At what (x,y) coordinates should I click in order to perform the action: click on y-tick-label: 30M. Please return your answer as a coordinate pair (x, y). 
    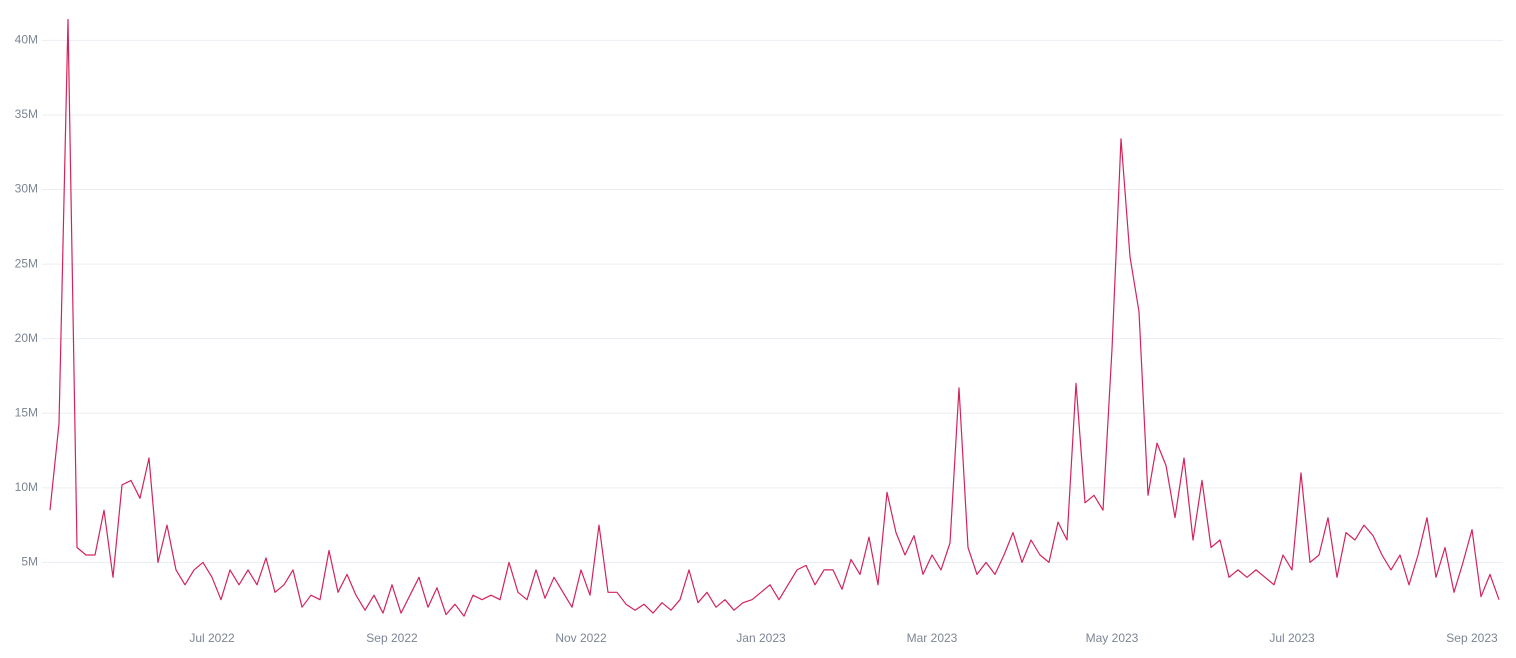
    Looking at the image, I should click on (26, 189).